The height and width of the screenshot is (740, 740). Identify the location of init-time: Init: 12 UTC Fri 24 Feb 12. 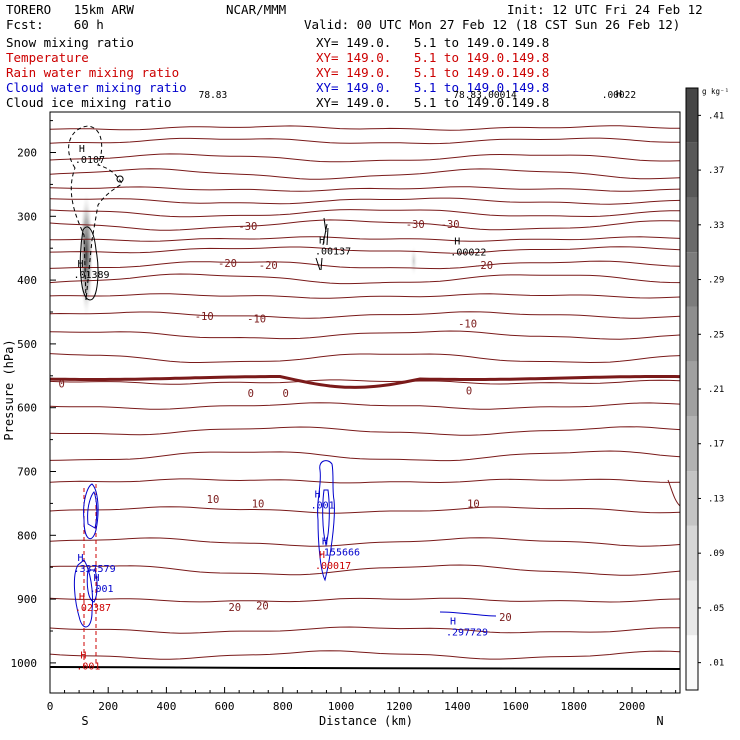
(605, 9).